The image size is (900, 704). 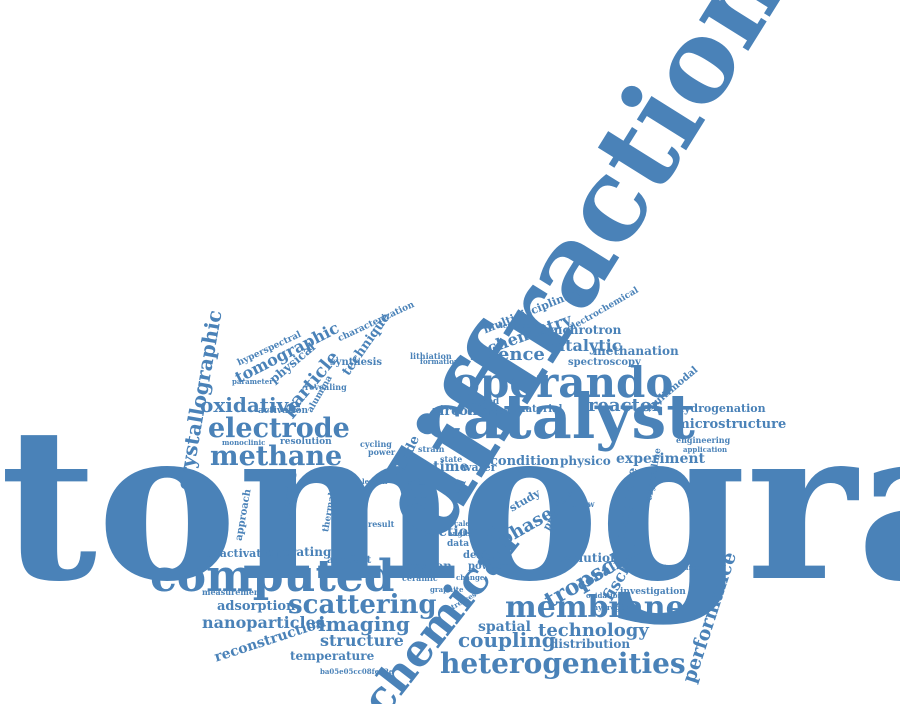 I want to click on word-operating: operating, so click(x=299, y=552).